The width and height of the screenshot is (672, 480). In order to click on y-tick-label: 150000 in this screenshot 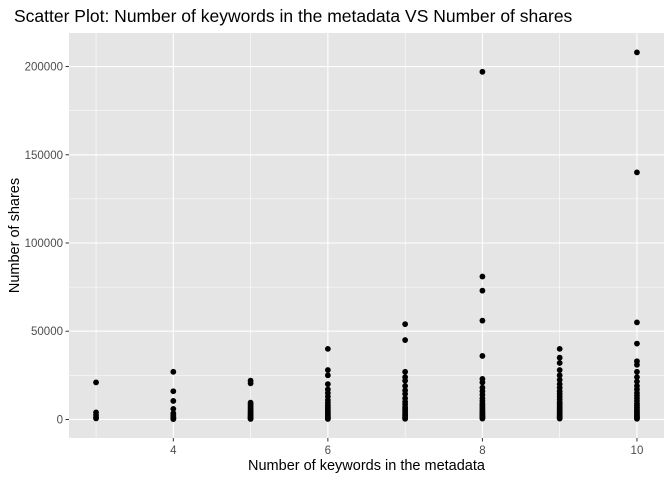, I will do `click(44, 156)`.